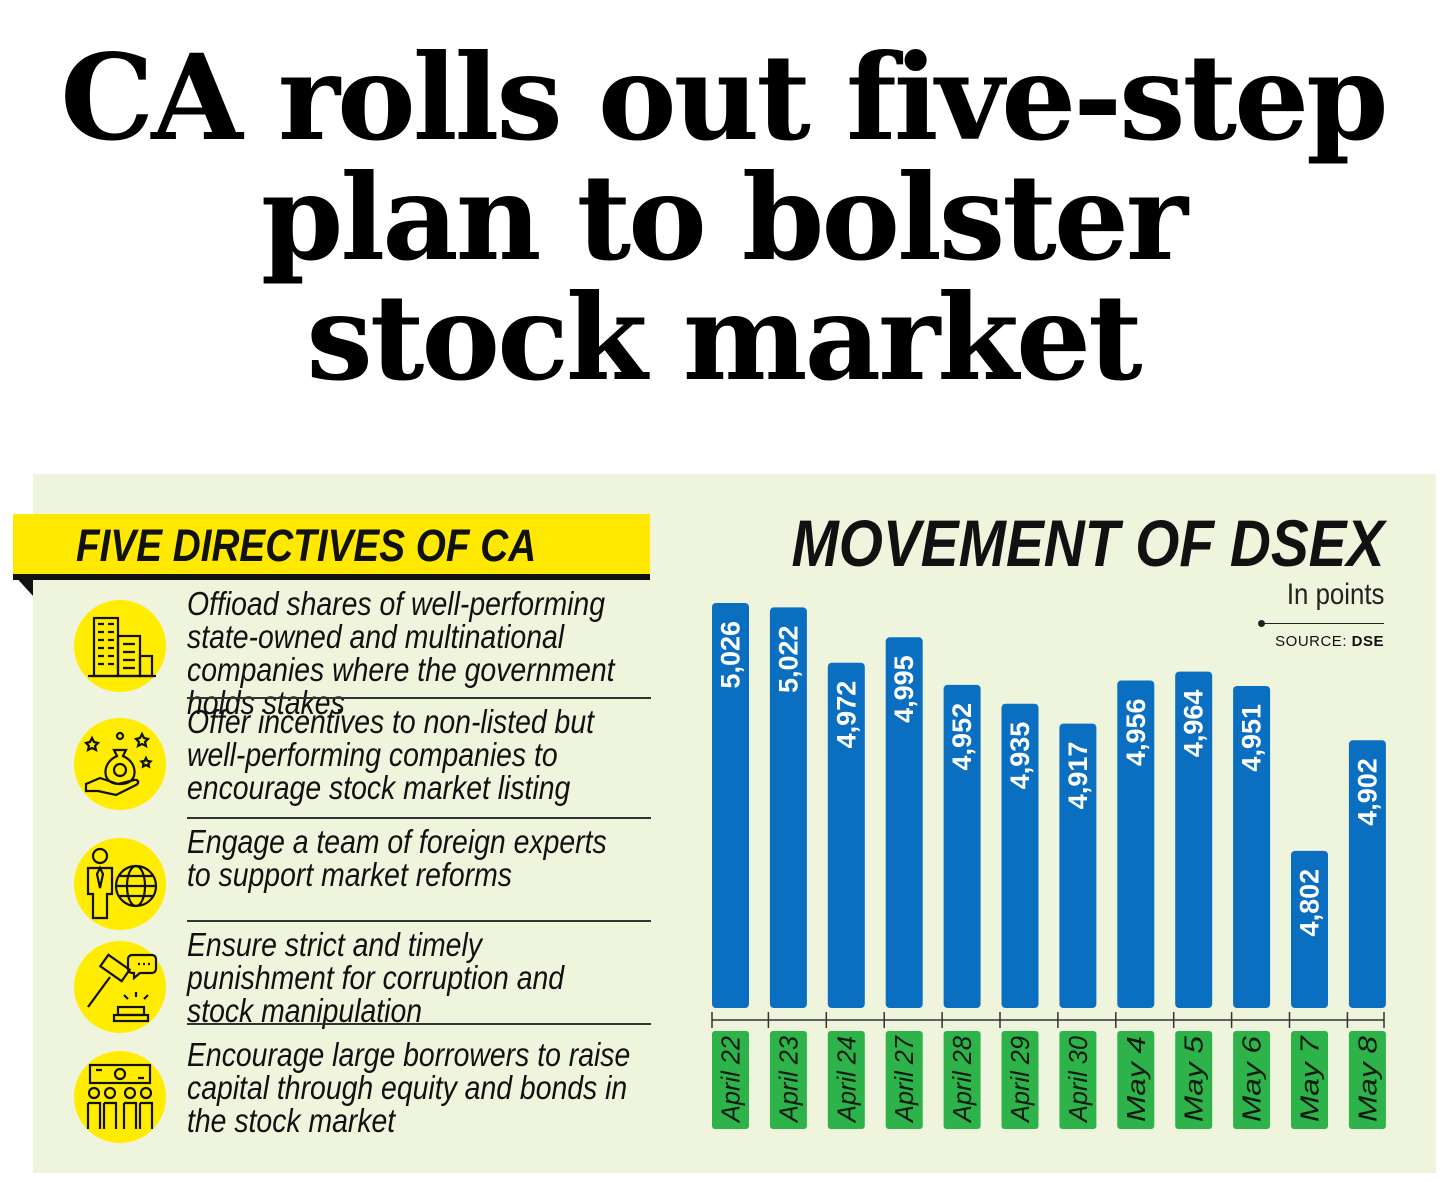  Describe the element at coordinates (331, 577) in the screenshot. I see `banner-shadow` at that location.